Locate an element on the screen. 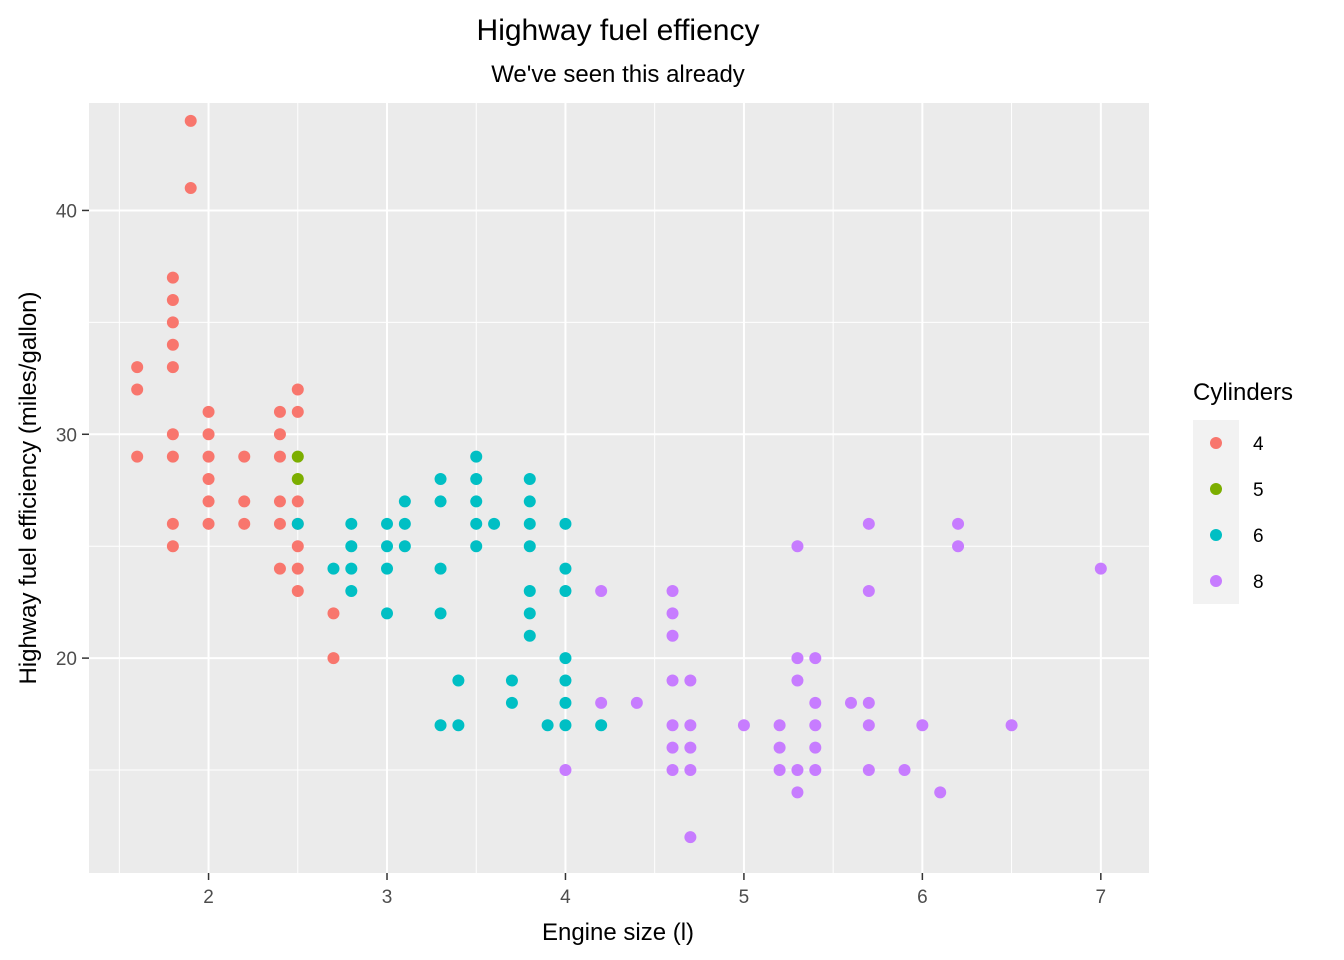  y-axis: 20 30 40 is located at coordinates (72, 435).